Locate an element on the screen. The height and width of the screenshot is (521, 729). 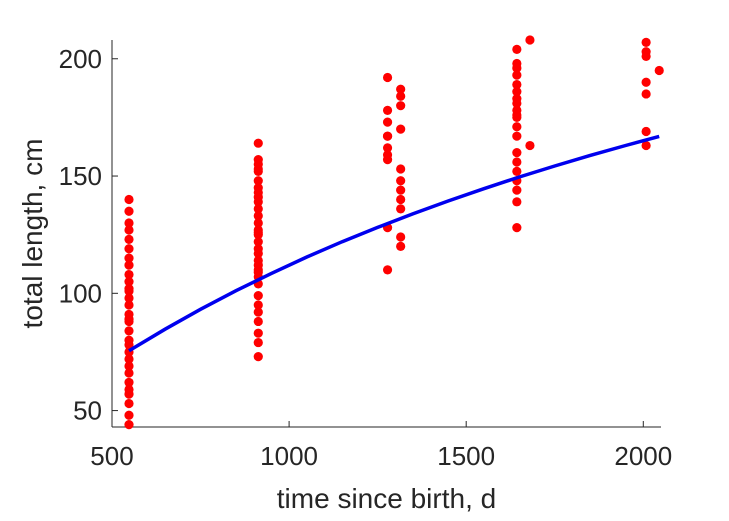
x-tick-label: 2000 is located at coordinates (643, 456).